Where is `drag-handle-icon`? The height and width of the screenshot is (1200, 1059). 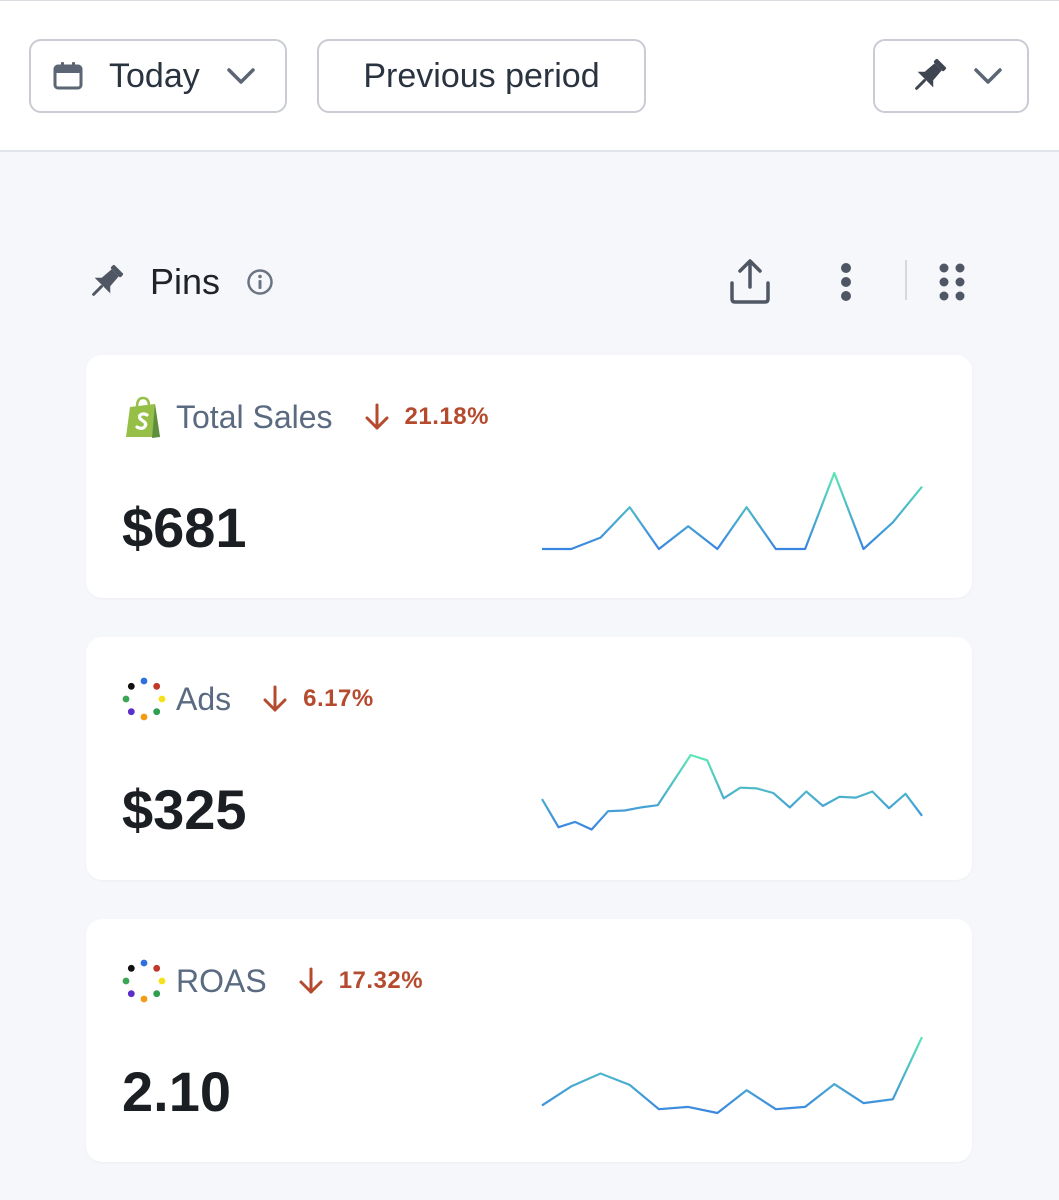
drag-handle-icon is located at coordinates (952, 282).